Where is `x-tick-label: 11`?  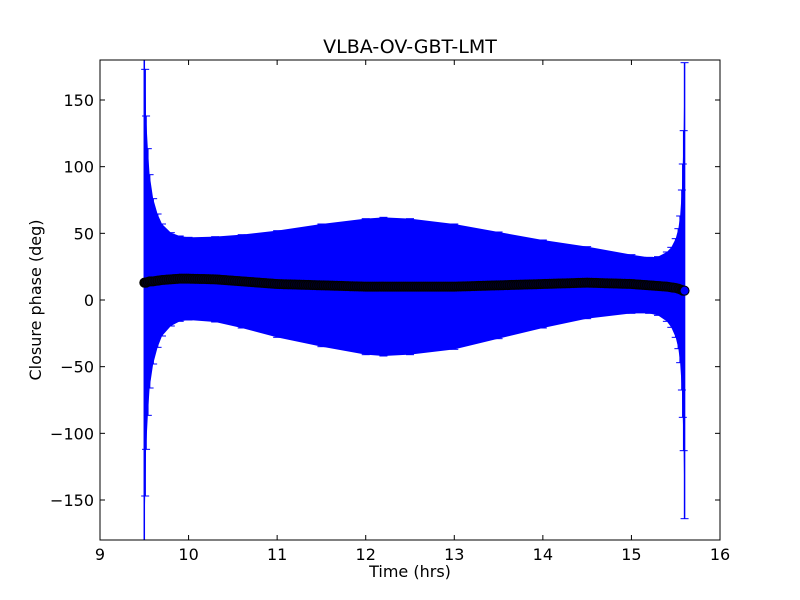 x-tick-label: 11 is located at coordinates (277, 554).